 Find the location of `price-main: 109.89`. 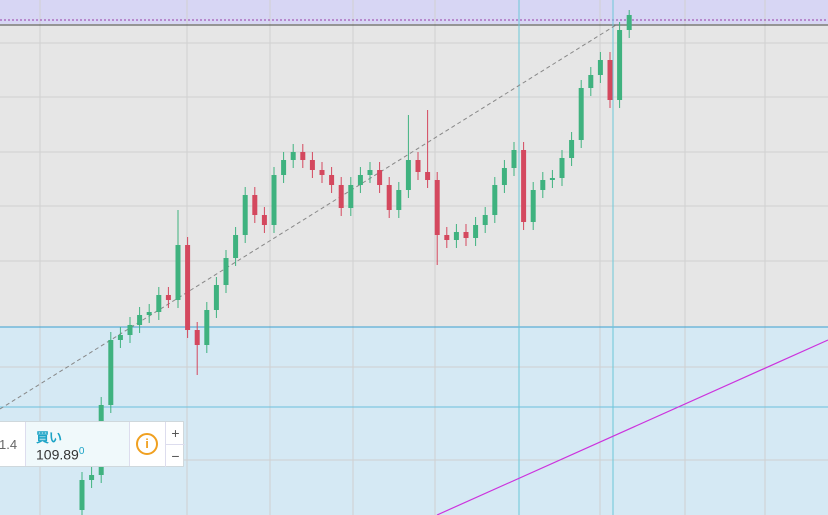

price-main: 109.89 is located at coordinates (57, 454).